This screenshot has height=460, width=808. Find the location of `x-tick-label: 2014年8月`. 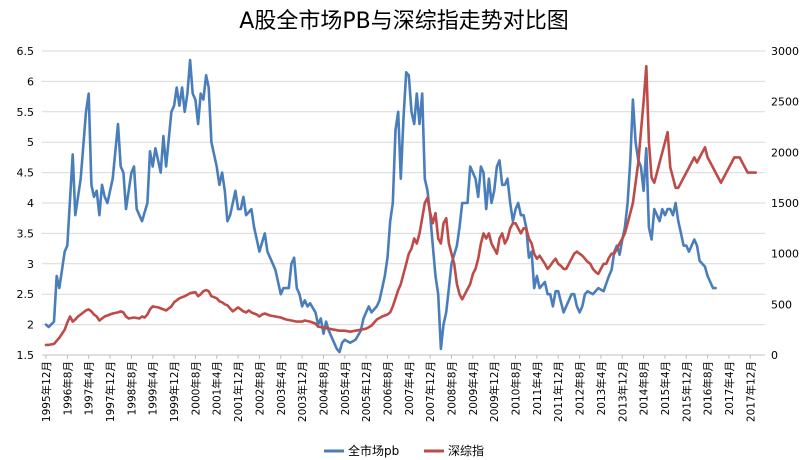

x-tick-label: 2014年8月 is located at coordinates (644, 388).